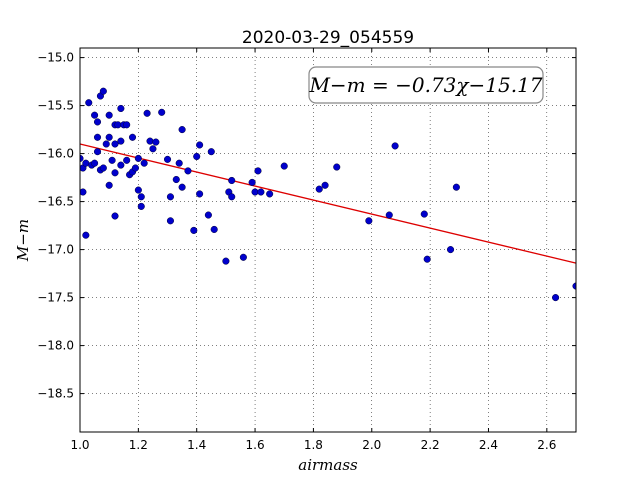 The width and height of the screenshot is (640, 480). What do you see at coordinates (55, 58) in the screenshot?
I see `y-tick-label: −15.0` at bounding box center [55, 58].